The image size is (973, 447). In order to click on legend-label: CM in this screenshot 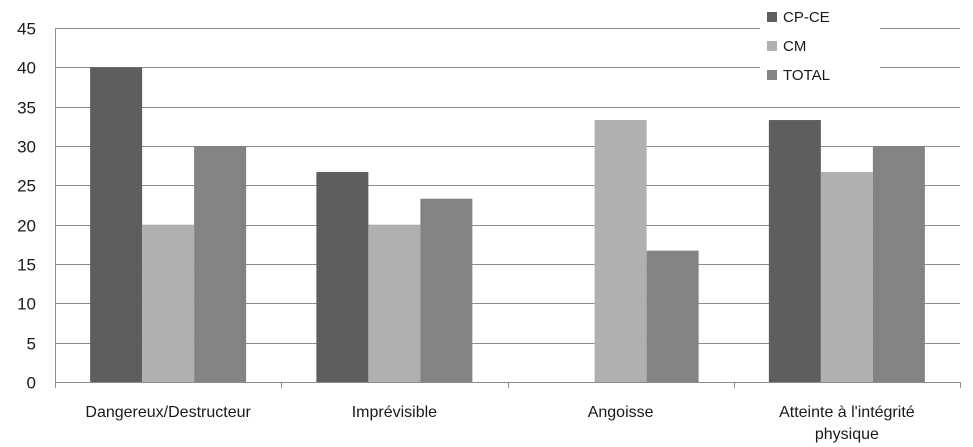, I will do `click(794, 46)`.